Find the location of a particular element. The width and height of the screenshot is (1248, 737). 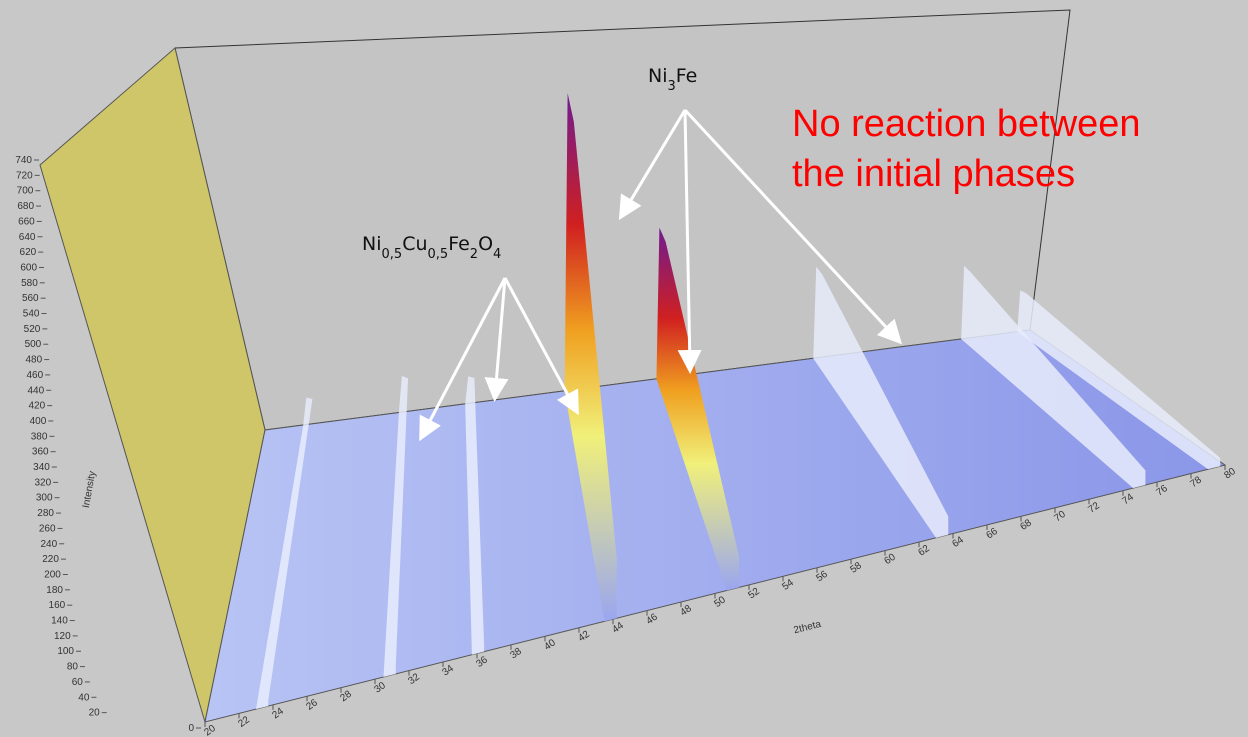

y-tick-label: 460 is located at coordinates (34, 375).